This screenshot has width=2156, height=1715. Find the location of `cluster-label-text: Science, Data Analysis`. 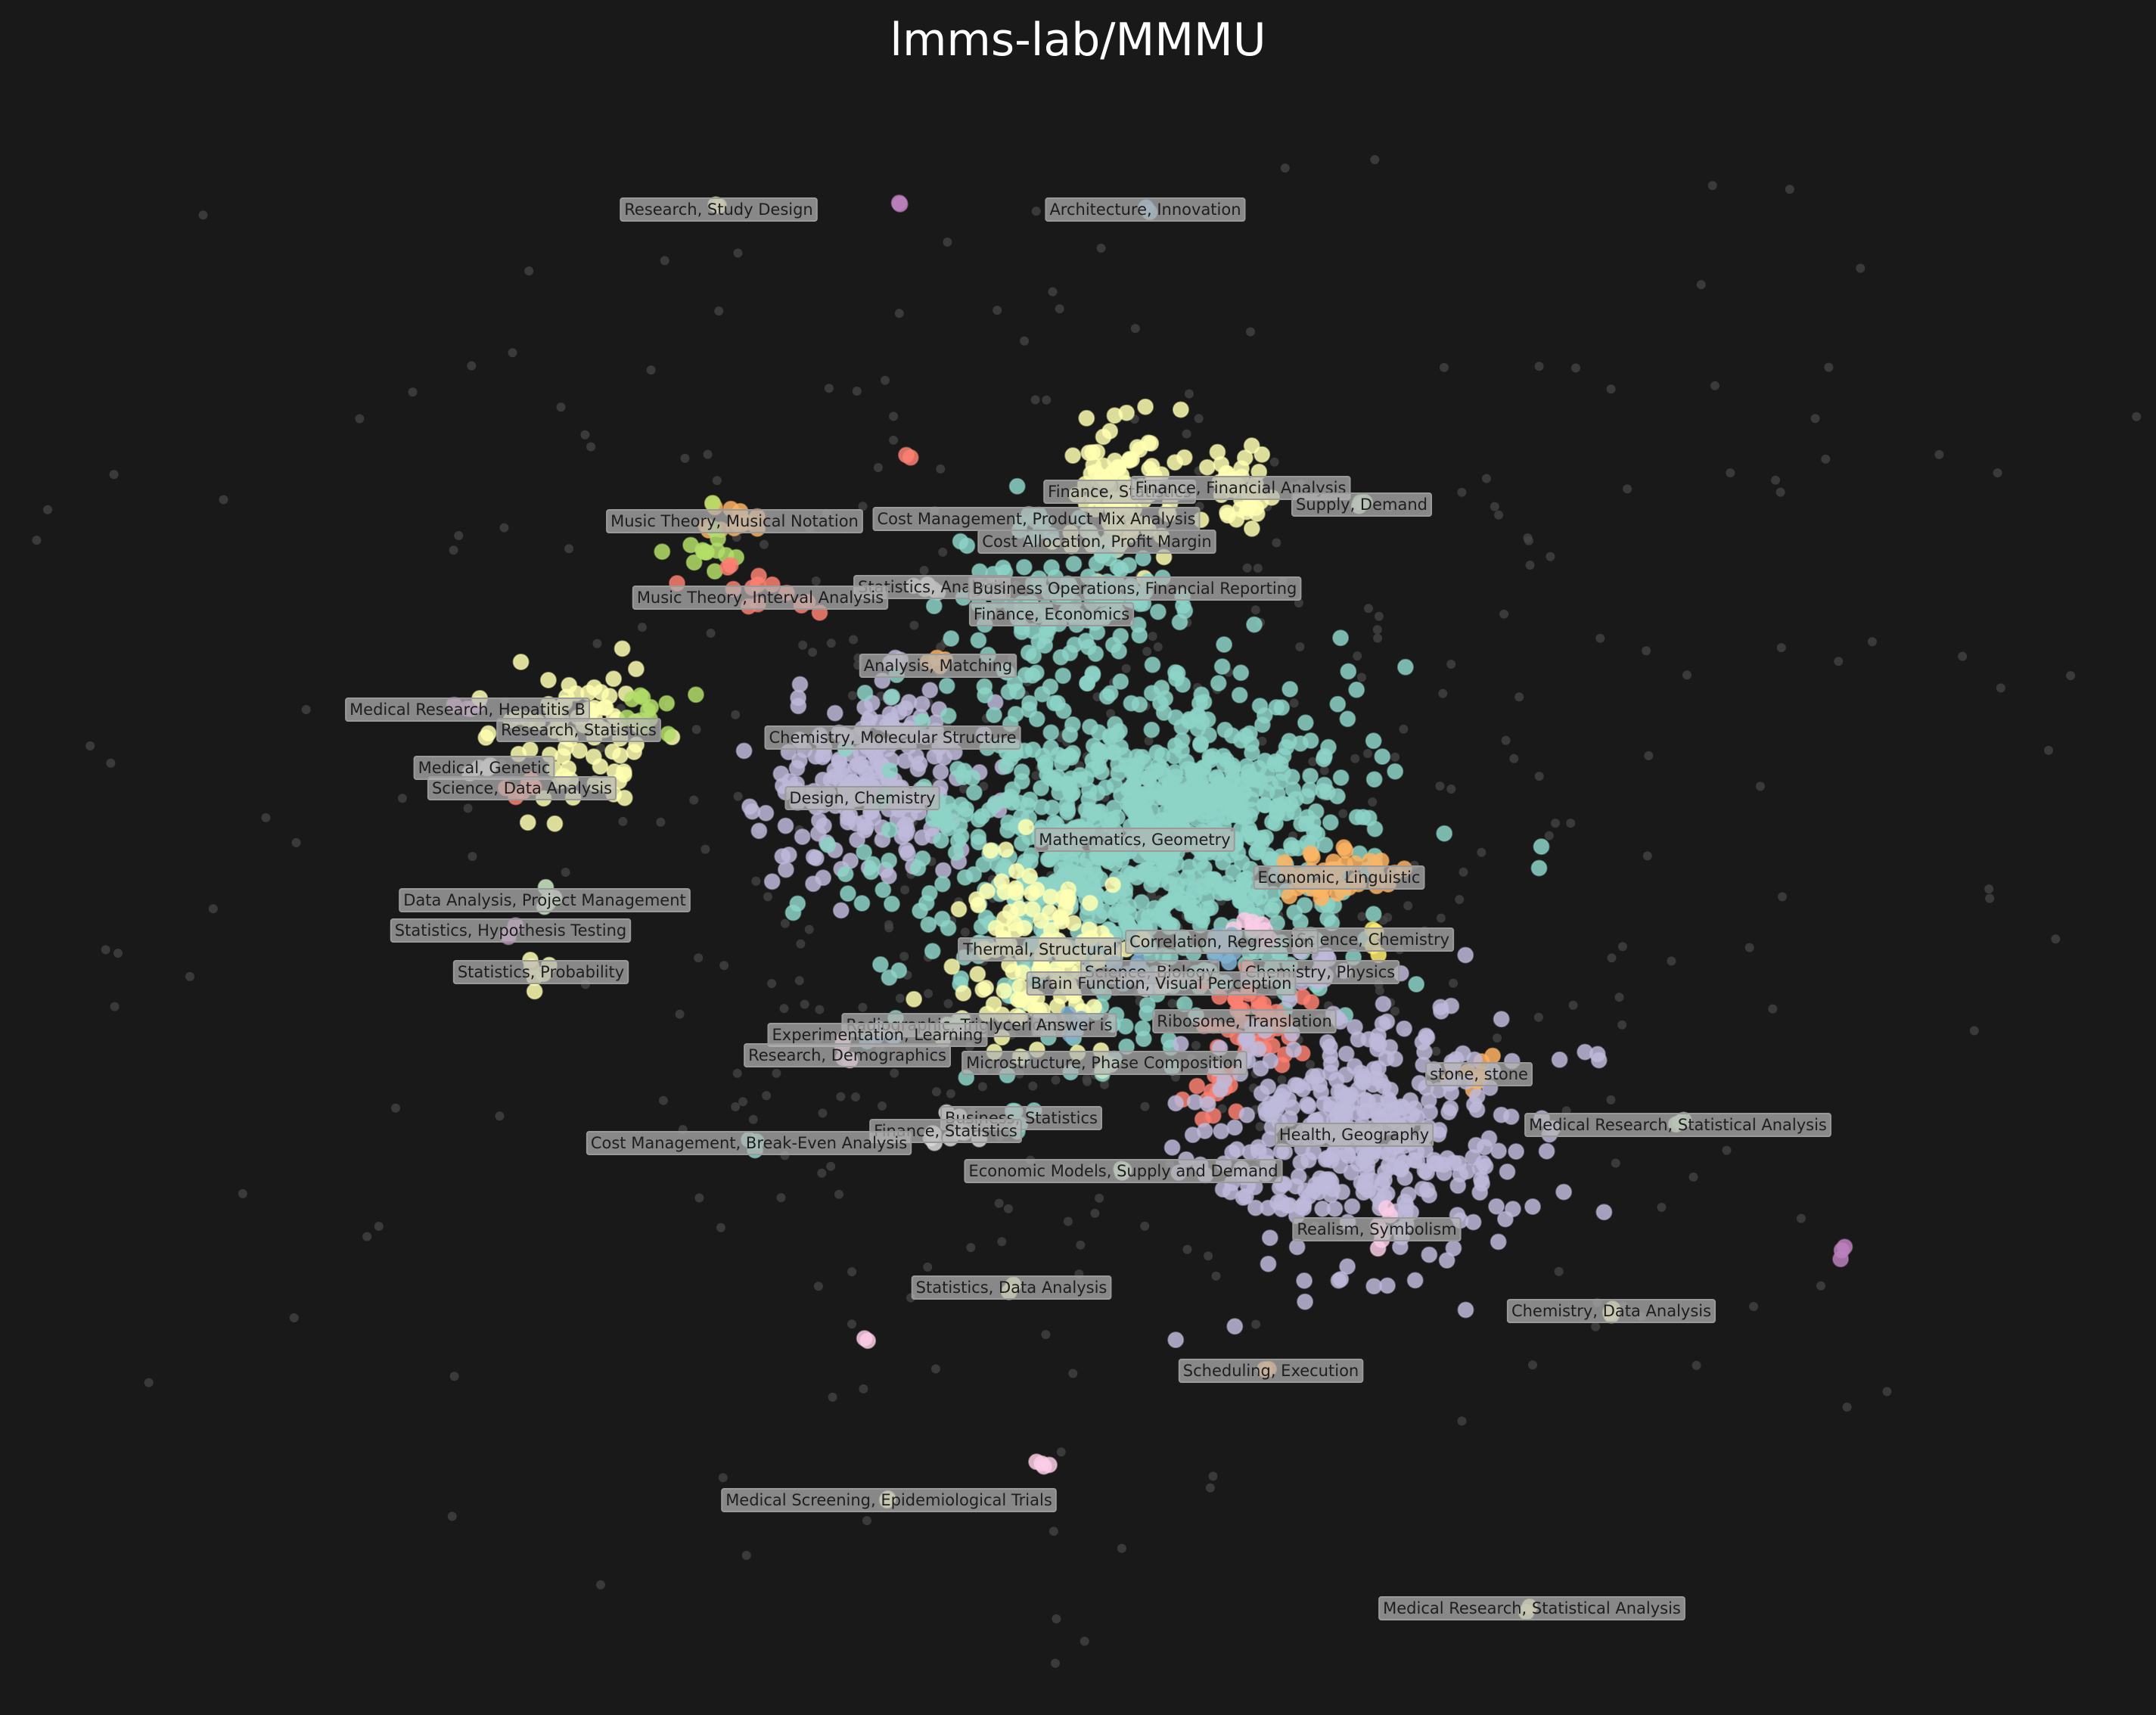

cluster-label-text: Science, Data Analysis is located at coordinates (522, 788).